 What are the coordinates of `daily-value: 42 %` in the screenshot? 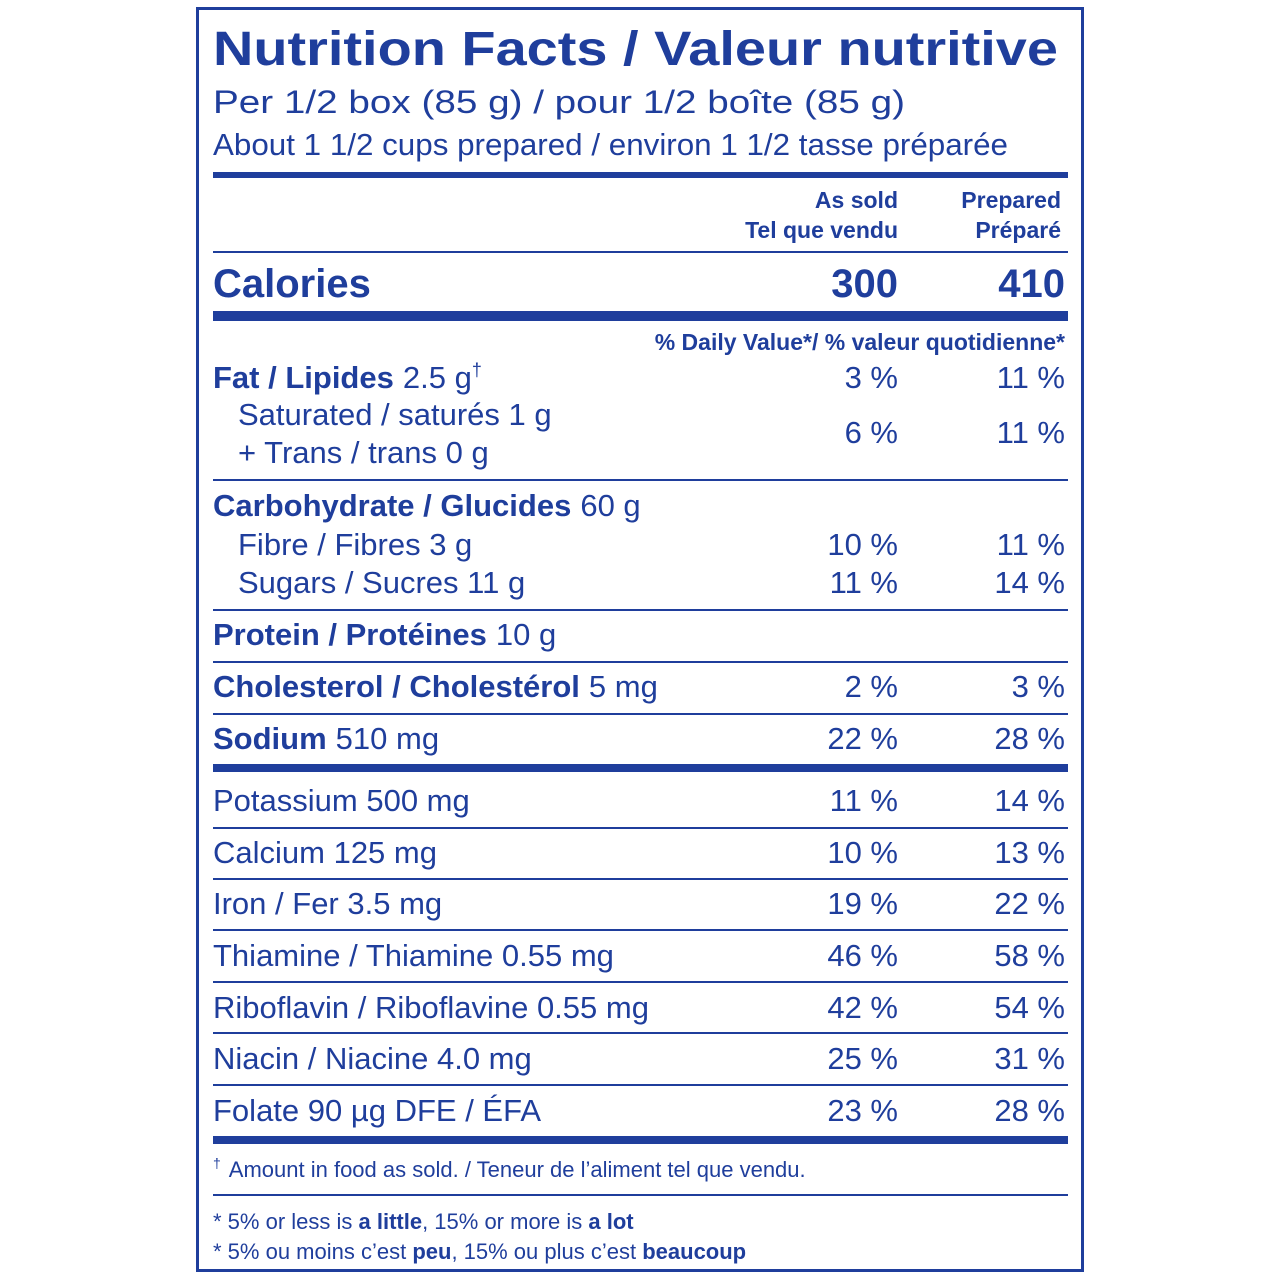 It's located at (862, 1007).